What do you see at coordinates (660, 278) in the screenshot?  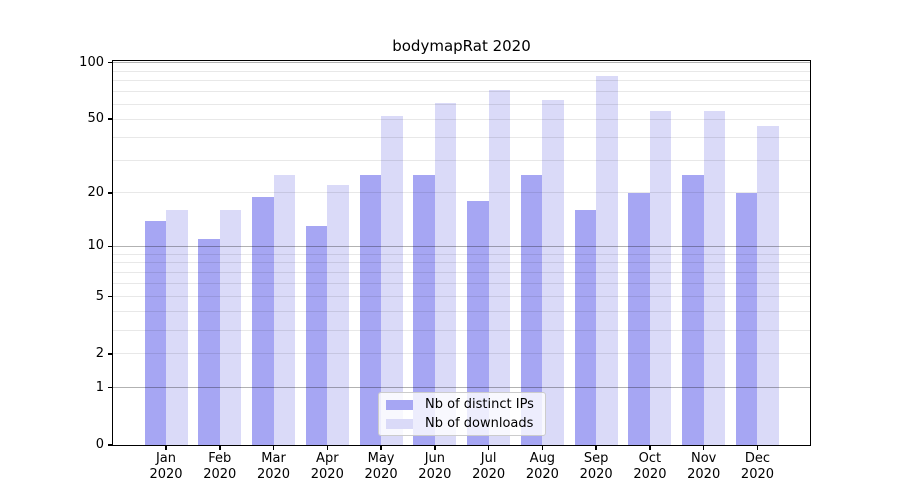 I see `bar-downloads-oct` at bounding box center [660, 278].